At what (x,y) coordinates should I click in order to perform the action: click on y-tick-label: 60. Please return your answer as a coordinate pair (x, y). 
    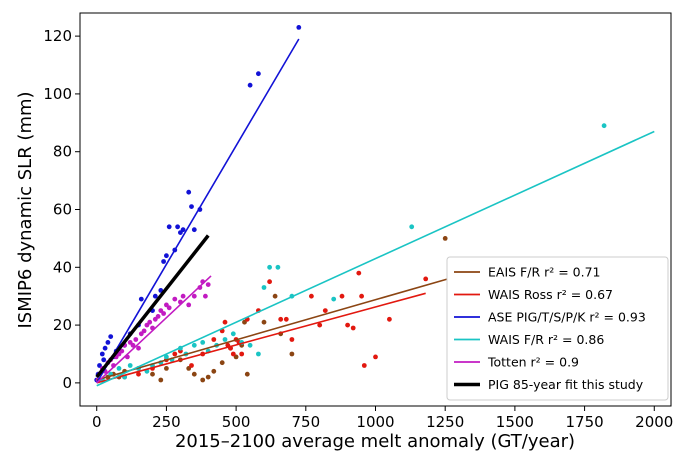
    Looking at the image, I should click on (62, 210).